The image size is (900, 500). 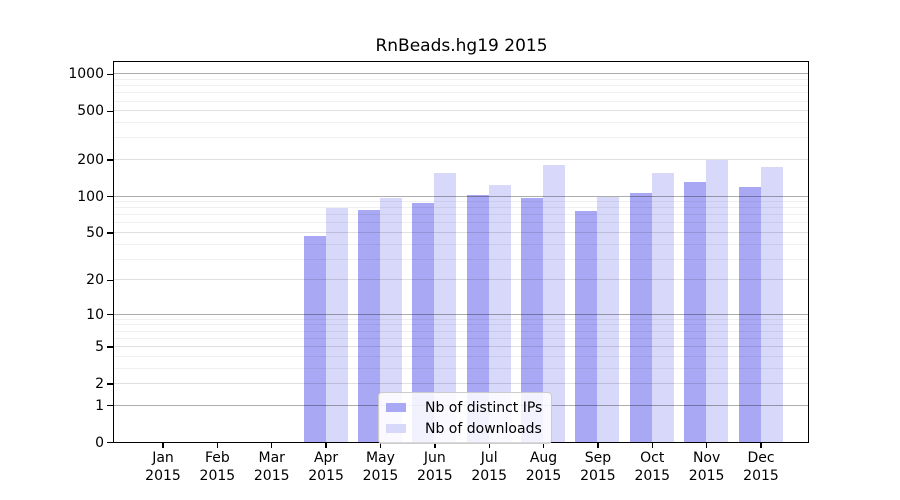 What do you see at coordinates (95, 280) in the screenshot?
I see `y-tick-label: 20` at bounding box center [95, 280].